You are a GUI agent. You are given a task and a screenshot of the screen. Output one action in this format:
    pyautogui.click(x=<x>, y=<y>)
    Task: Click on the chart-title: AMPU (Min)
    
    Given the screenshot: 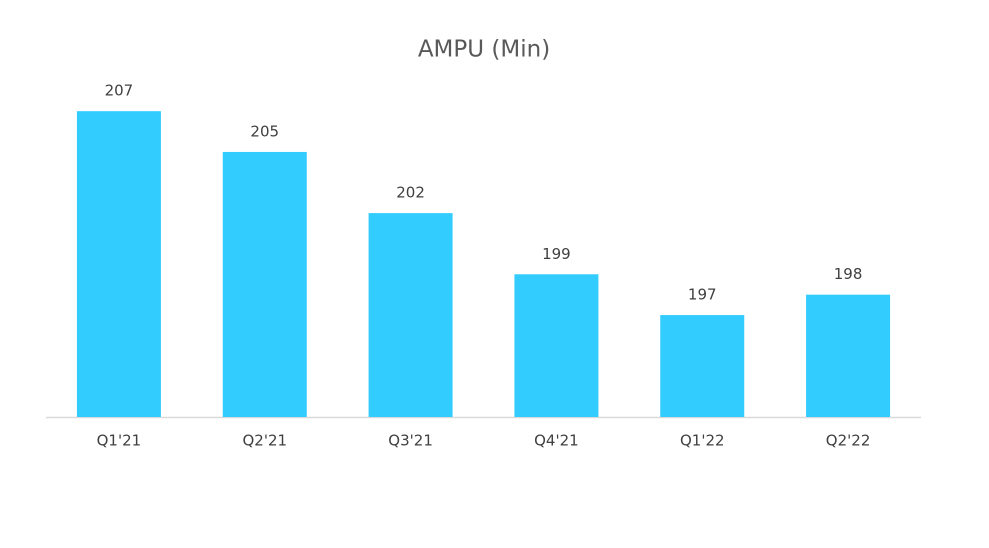 What is the action you would take?
    pyautogui.click(x=484, y=50)
    